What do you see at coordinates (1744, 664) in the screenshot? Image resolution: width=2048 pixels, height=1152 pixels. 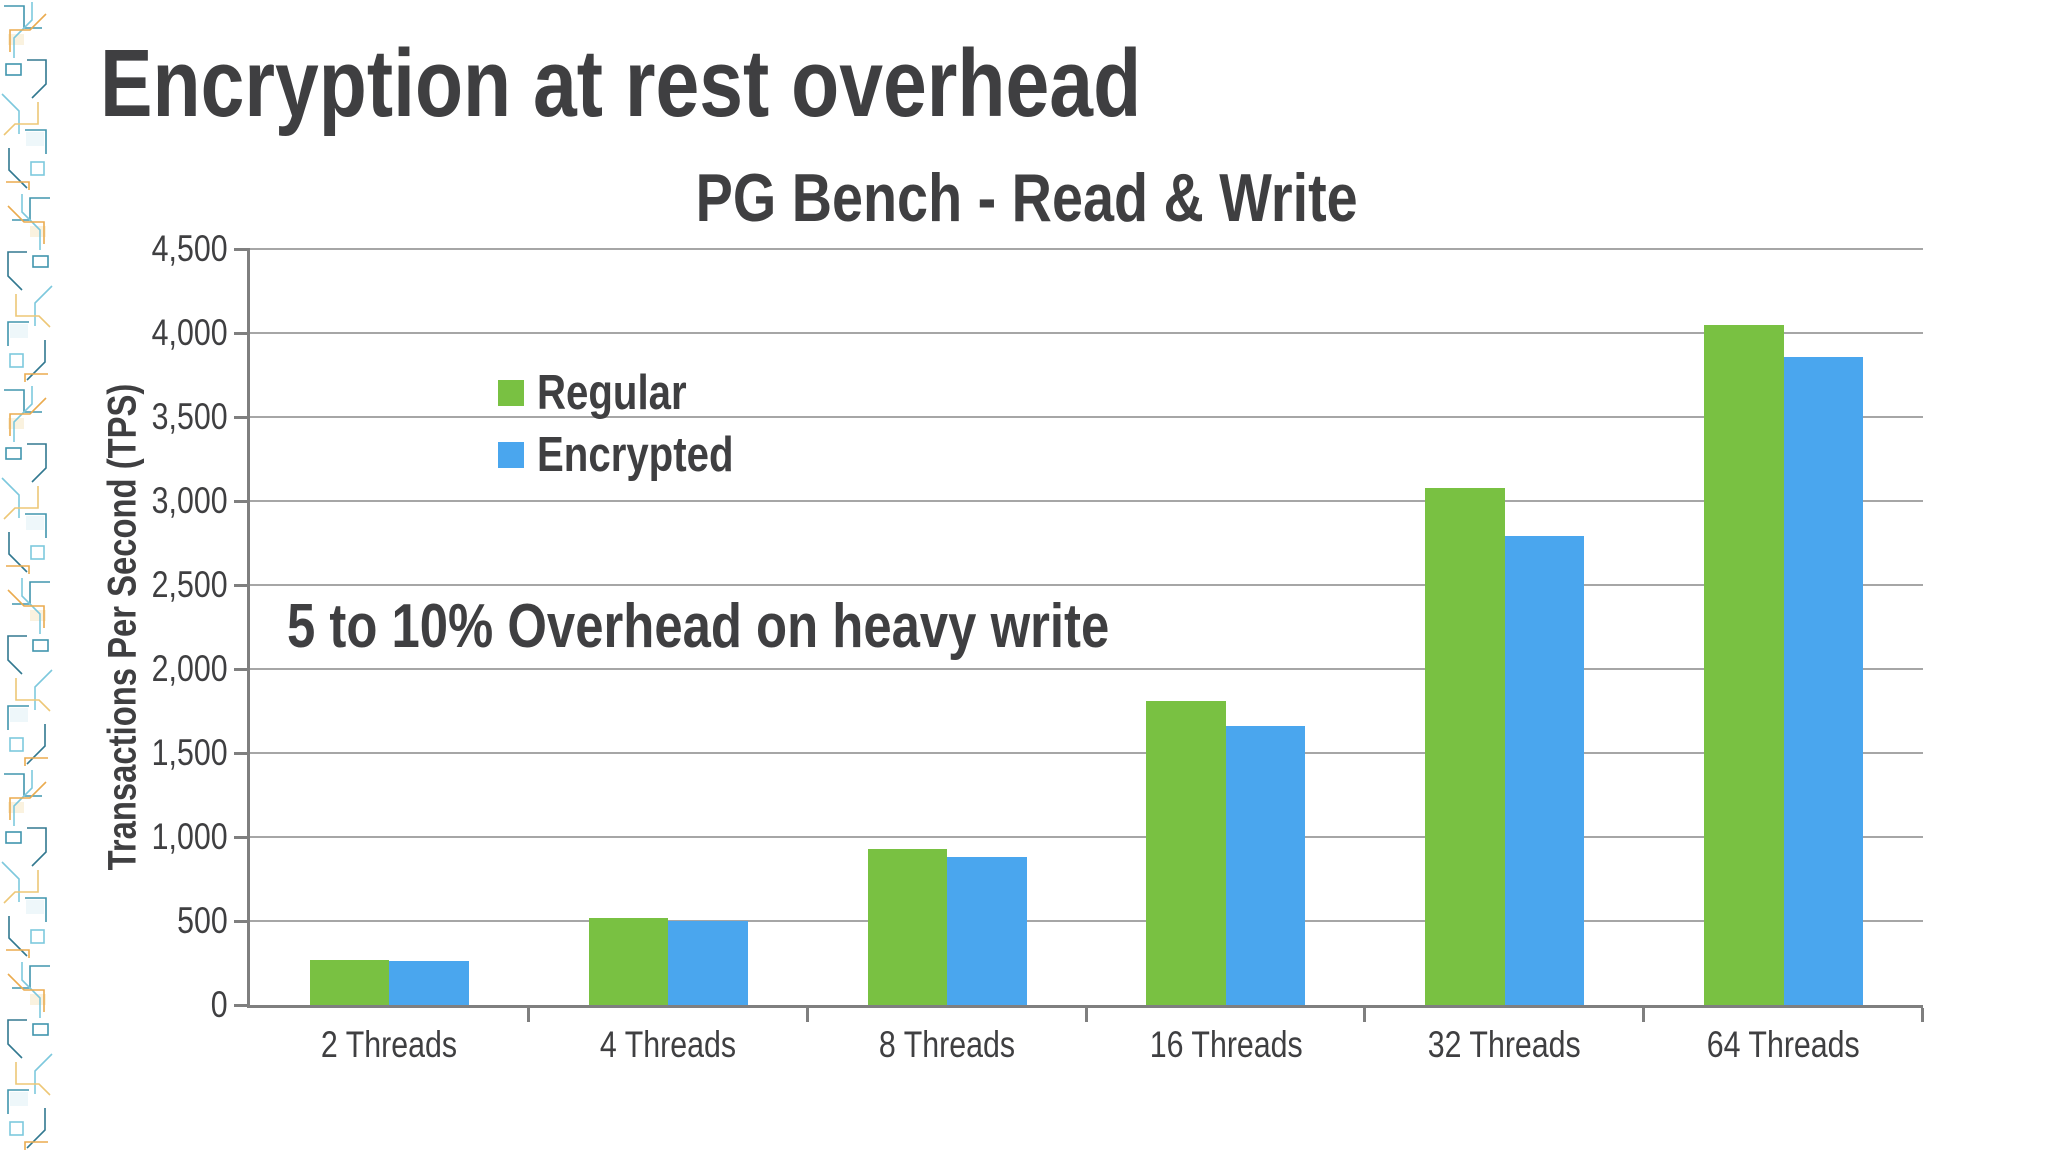 I see `bar-regular-64-threads` at bounding box center [1744, 664].